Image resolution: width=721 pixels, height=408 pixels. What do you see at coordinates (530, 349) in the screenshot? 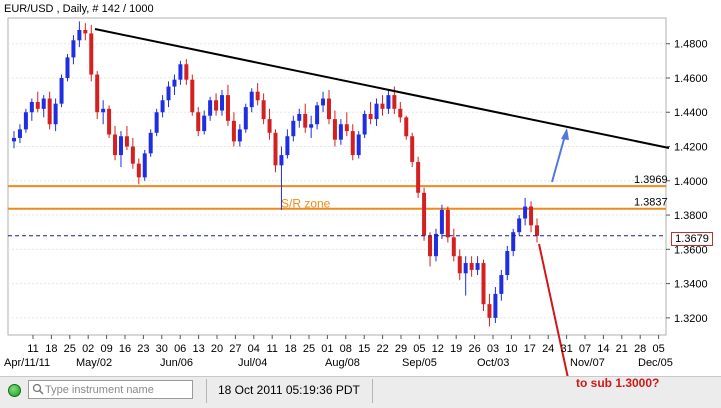
I see `x-tick-label: 17` at bounding box center [530, 349].